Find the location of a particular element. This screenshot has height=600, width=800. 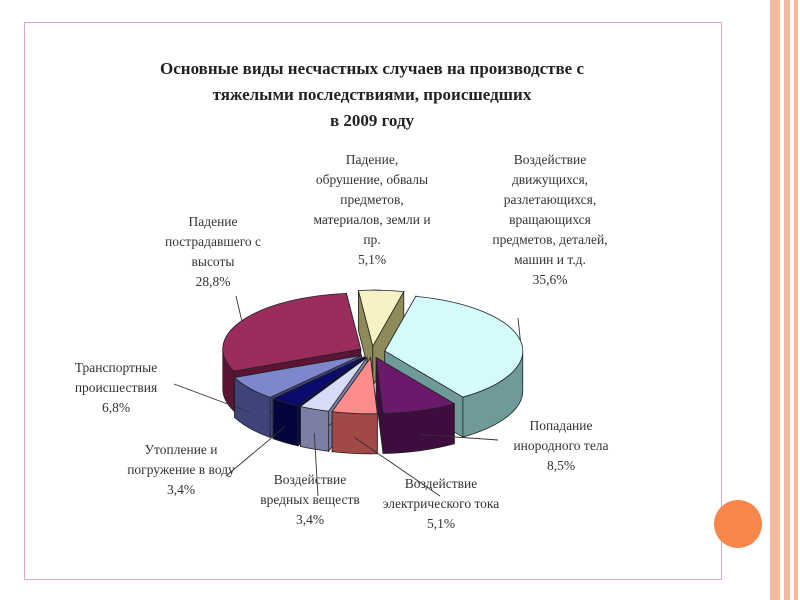

slice-label-line: предметов, деталей, is located at coordinates (550, 239).